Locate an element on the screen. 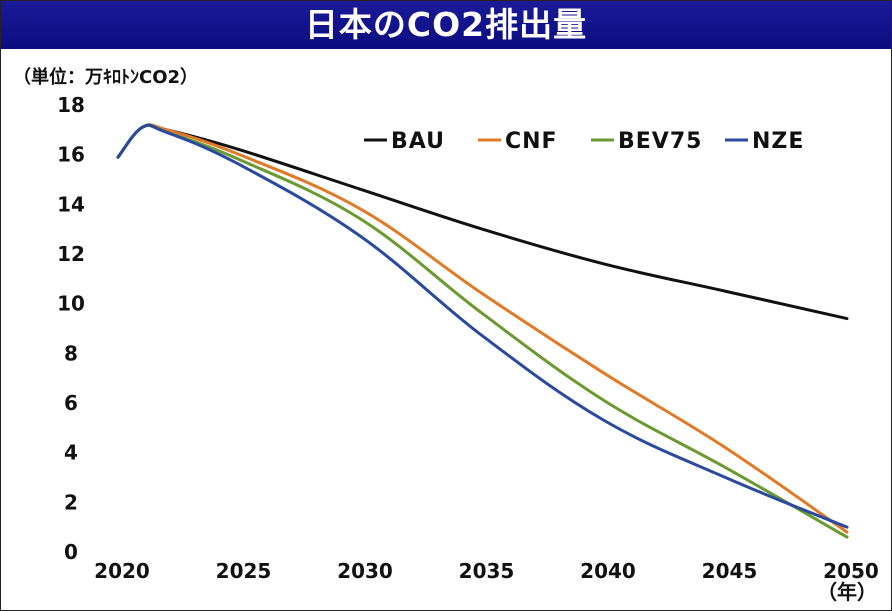 Image resolution: width=892 pixels, height=611 pixels. y-tick-label: 16 is located at coordinates (71, 155).